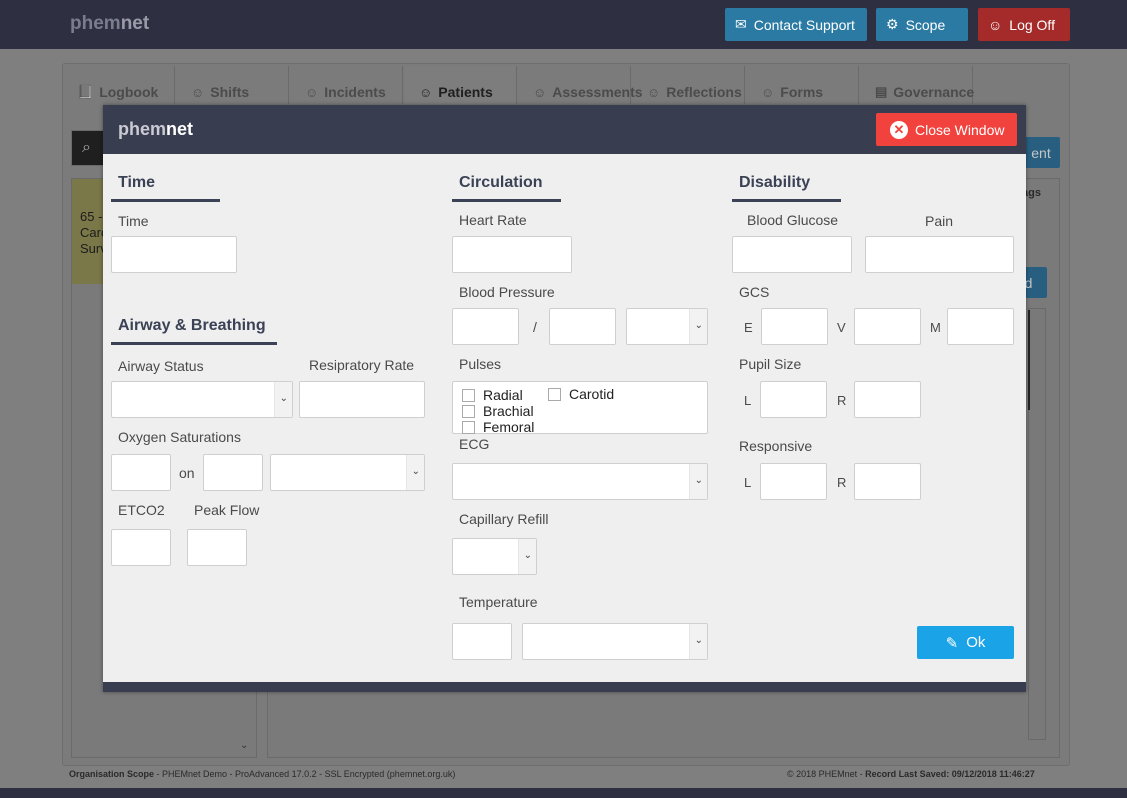 This screenshot has width=1127, height=798. What do you see at coordinates (362, 365) in the screenshot?
I see `respiratory-rate-label: Resipratory Rate` at bounding box center [362, 365].